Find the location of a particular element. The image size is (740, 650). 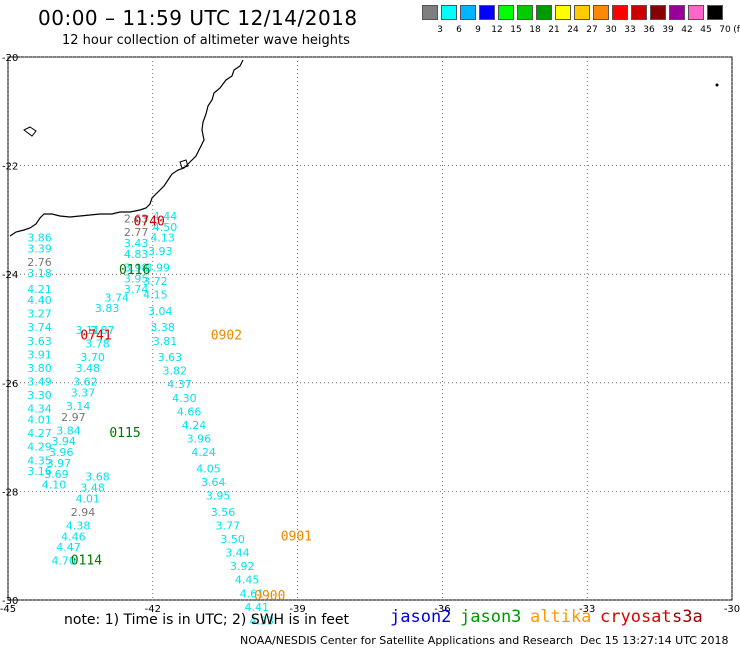

wave-height-value: 4.38 is located at coordinates (78, 525).